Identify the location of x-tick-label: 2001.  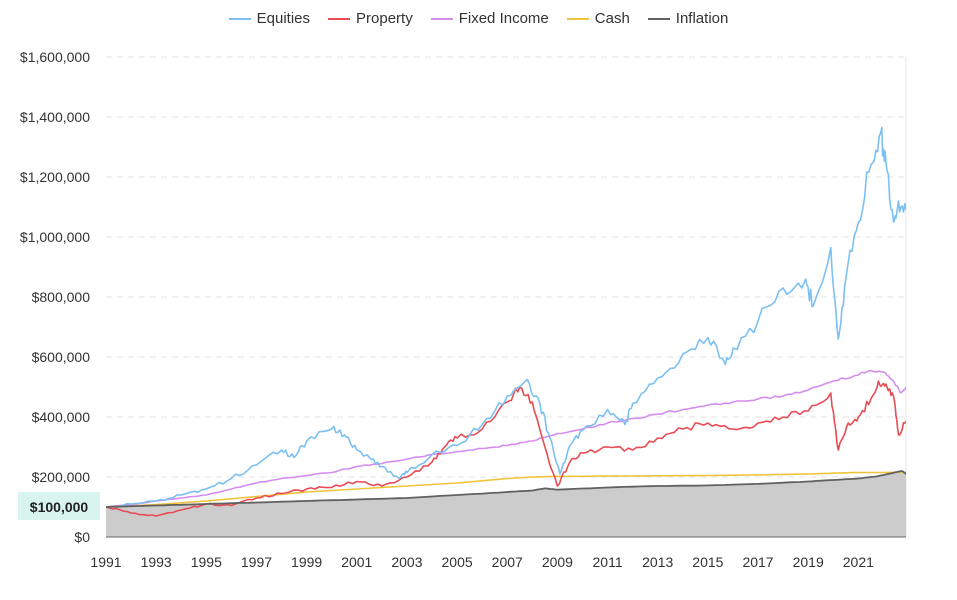
(356, 562).